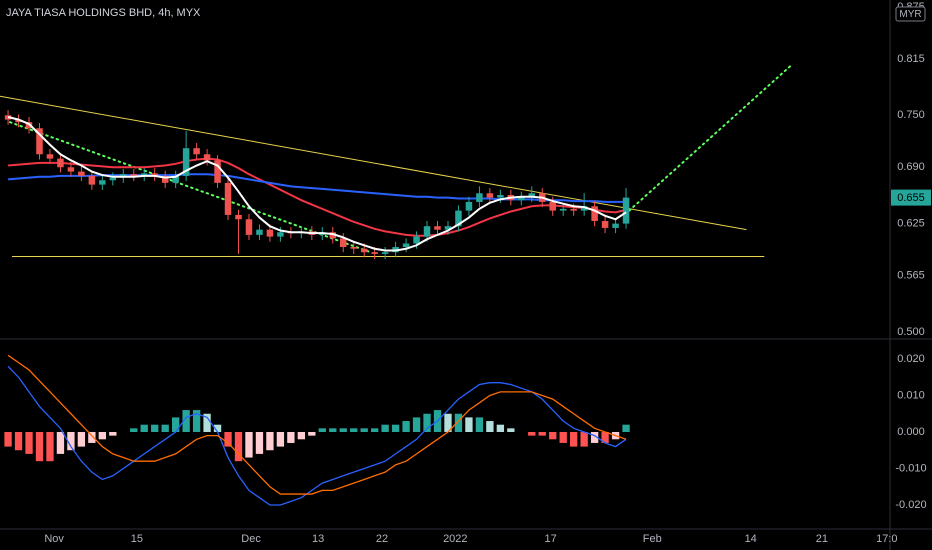 Image resolution: width=932 pixels, height=550 pixels. I want to click on x-tick-label: Nov, so click(54, 539).